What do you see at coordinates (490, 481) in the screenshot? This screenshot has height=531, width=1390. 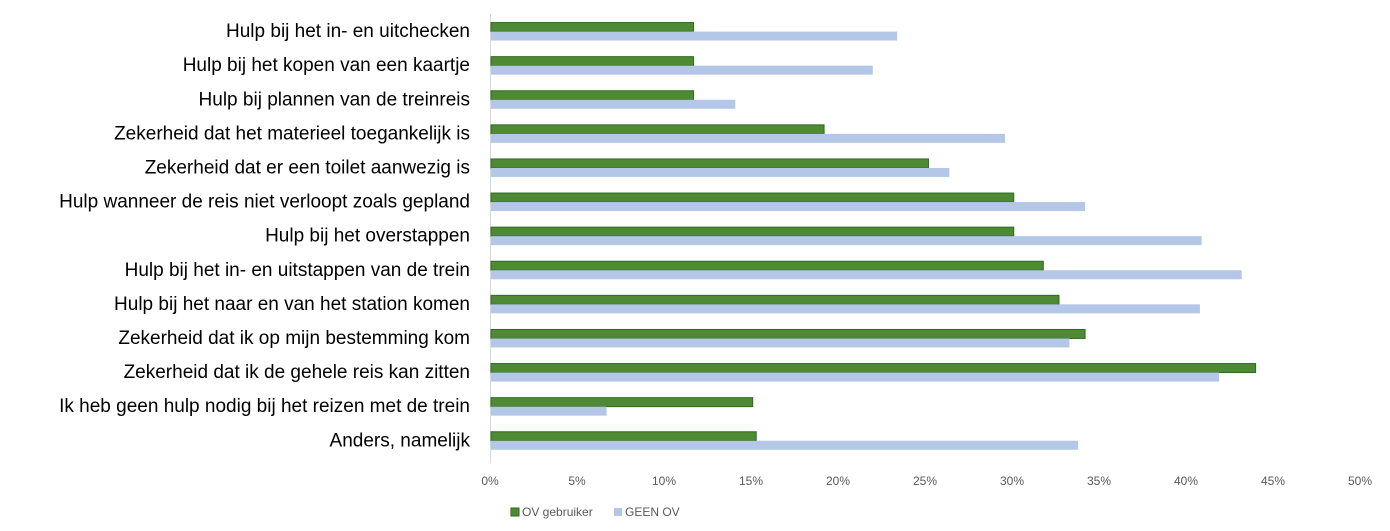 I see `x-tick-label: 0%` at bounding box center [490, 481].